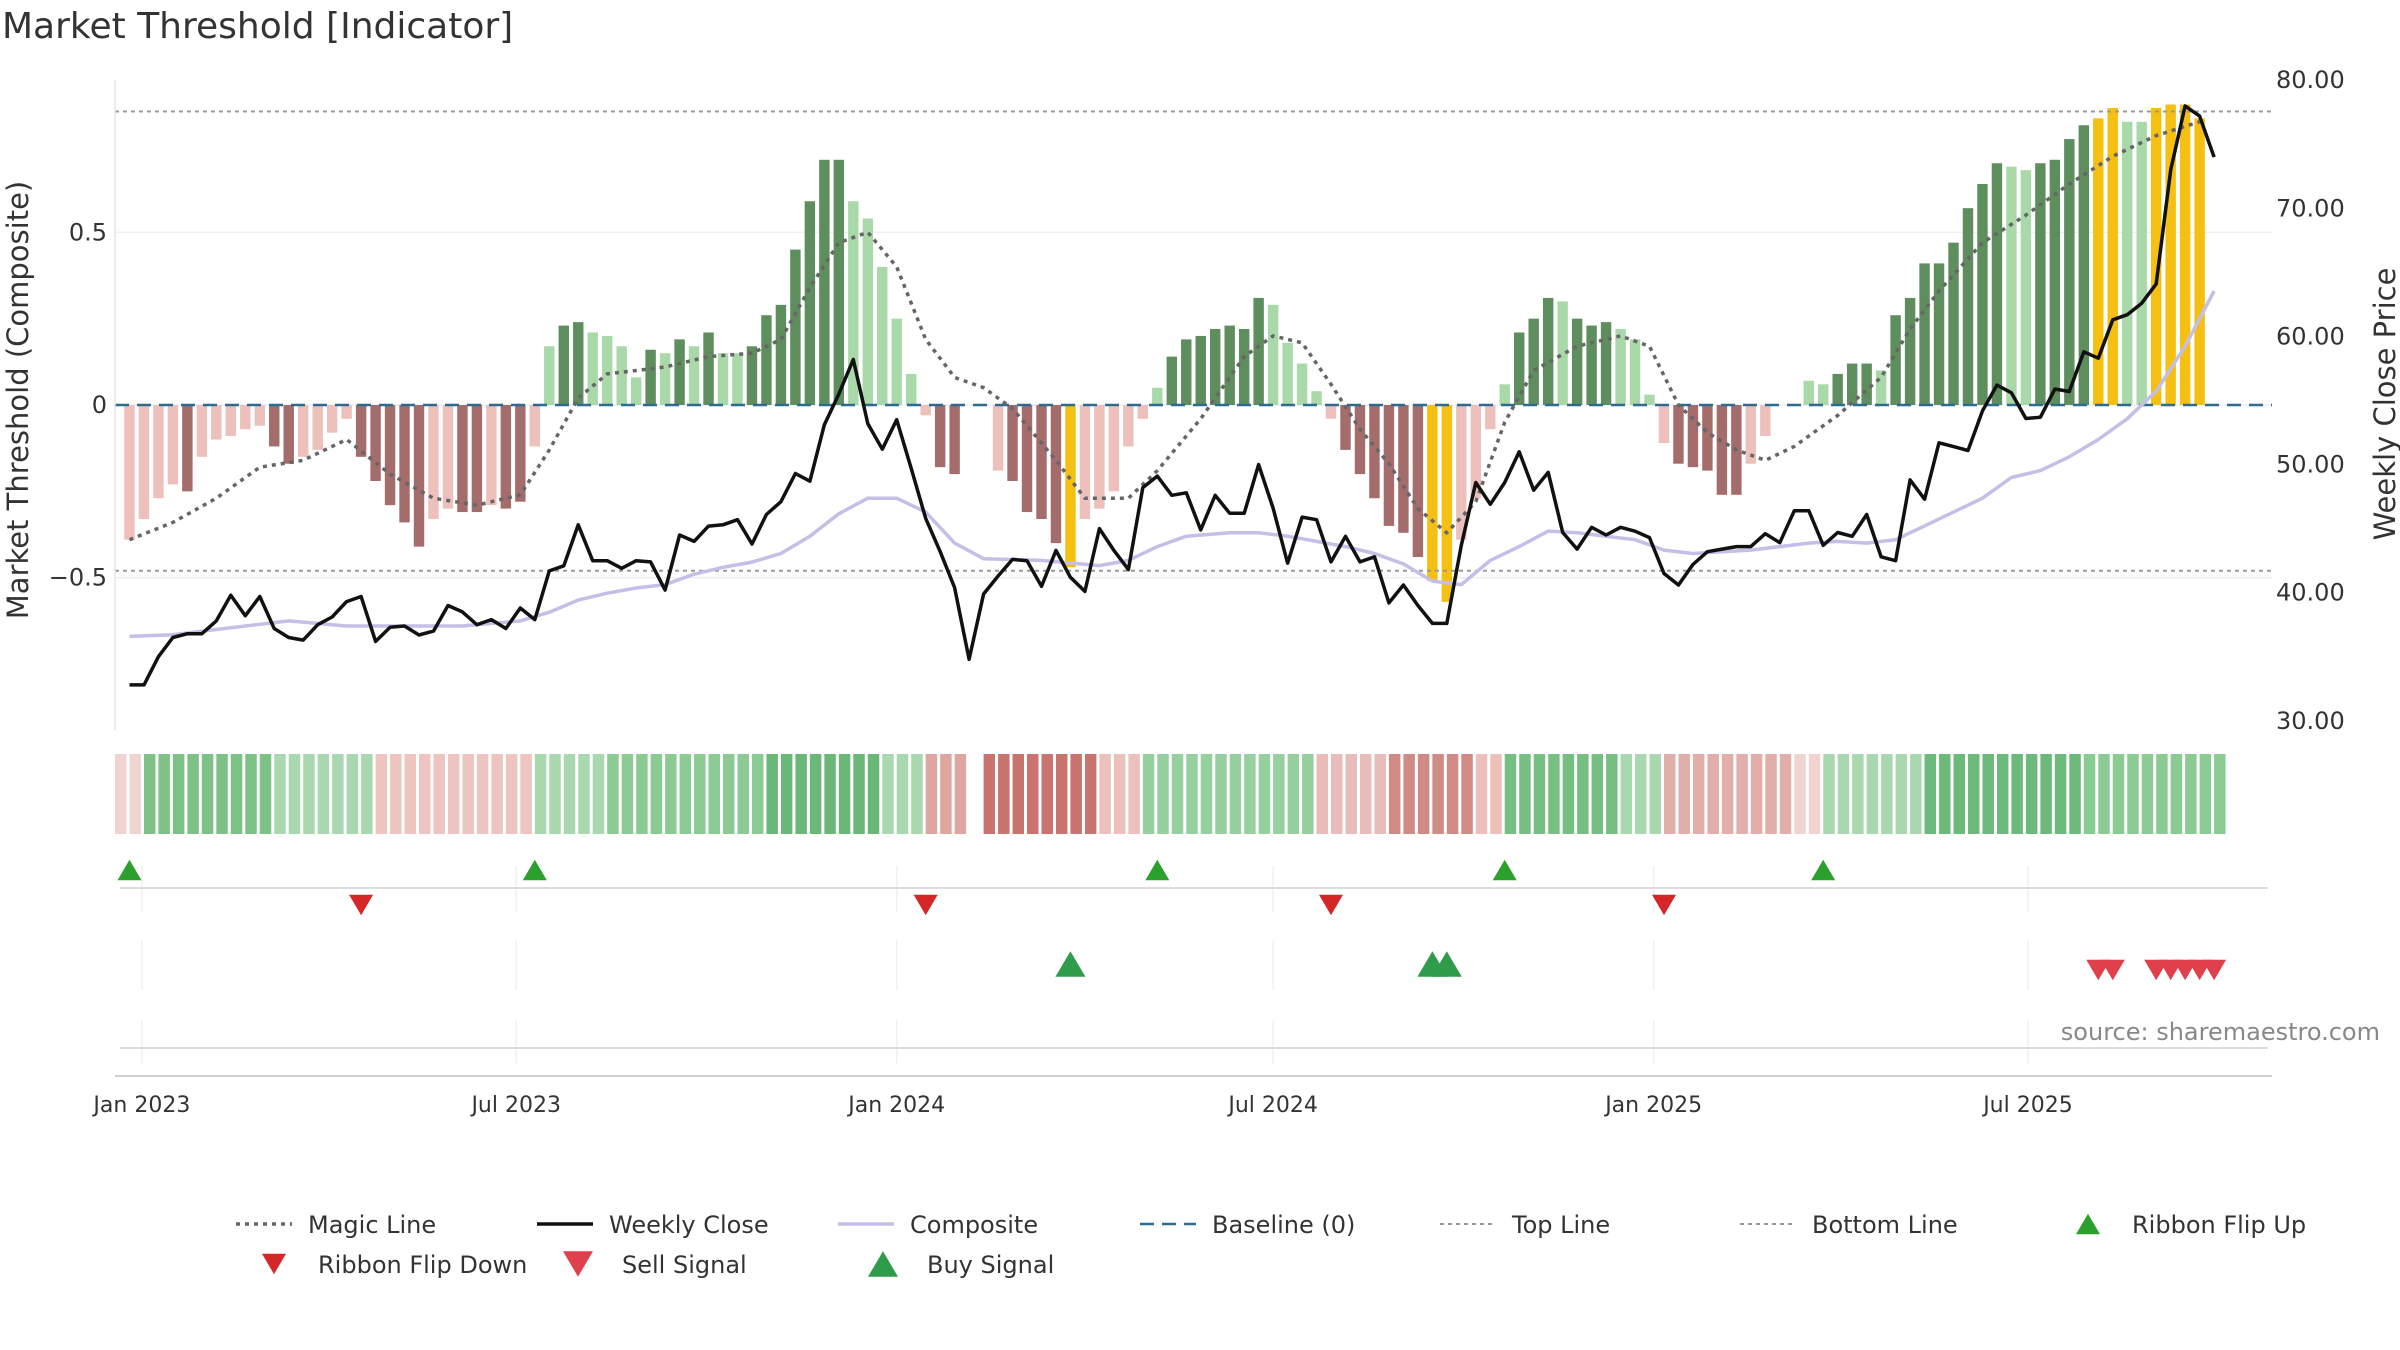  Describe the element at coordinates (2088, 1224) in the screenshot. I see `legend-swatch` at that location.